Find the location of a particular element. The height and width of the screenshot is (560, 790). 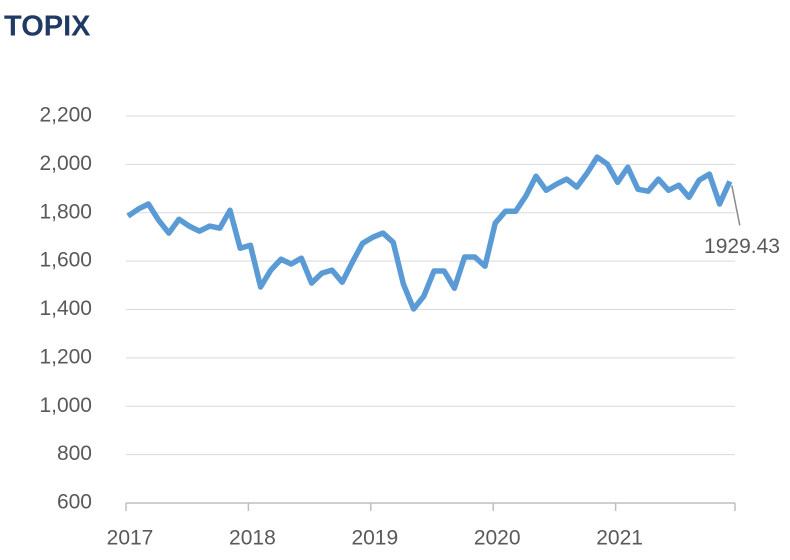

x-tick-label: 2021 is located at coordinates (619, 538).